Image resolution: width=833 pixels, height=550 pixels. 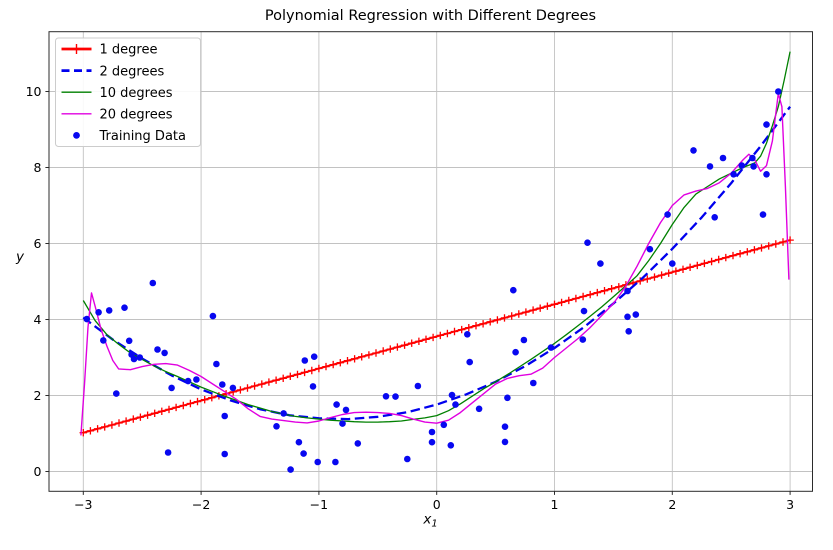 I want to click on x-tick-label: 2, so click(x=672, y=504).